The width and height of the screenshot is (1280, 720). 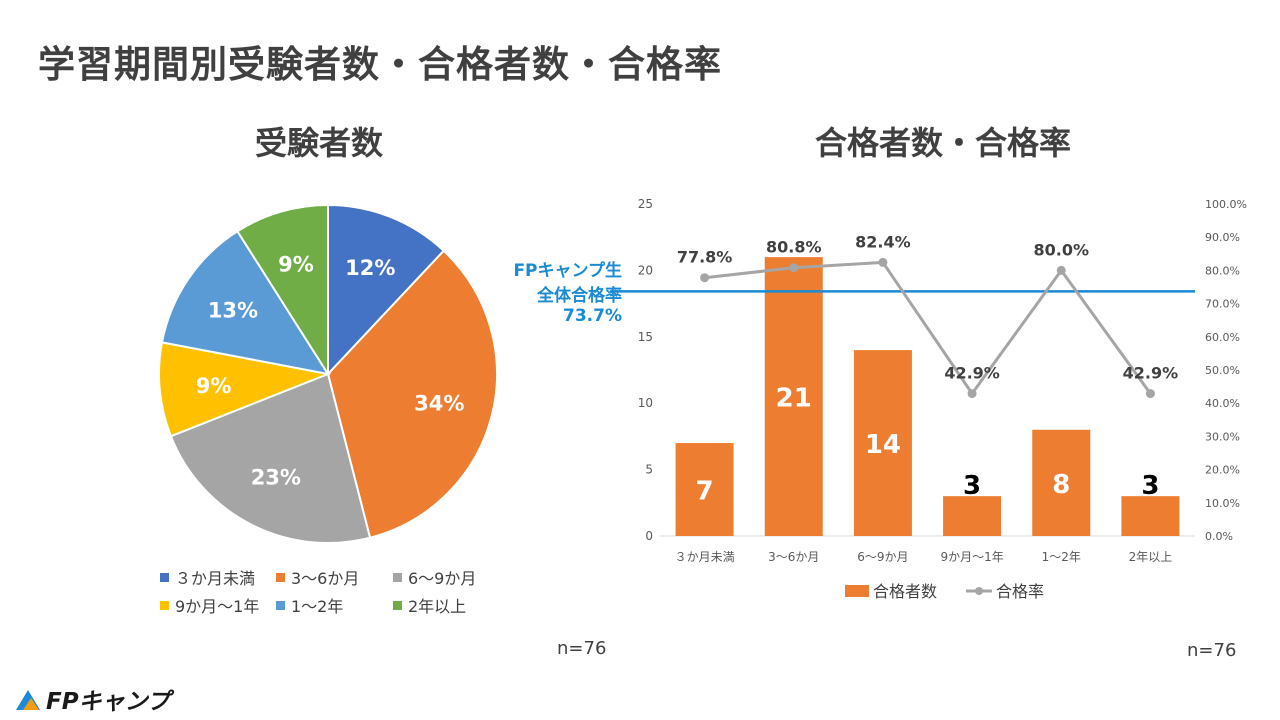 I want to click on pie-slice-label: 34%, so click(x=439, y=404).